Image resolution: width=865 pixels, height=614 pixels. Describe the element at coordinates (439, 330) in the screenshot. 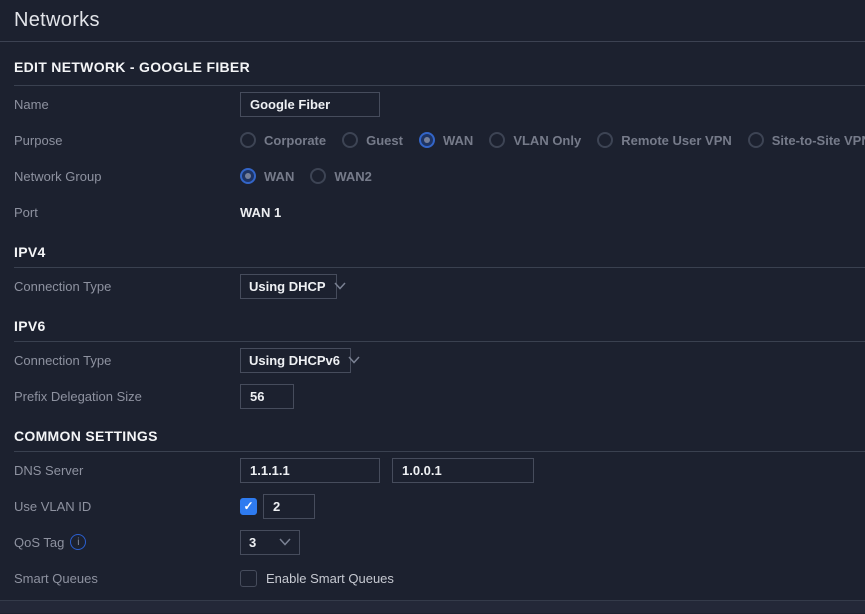

I see `section-title-ipv6: IPV6` at that location.